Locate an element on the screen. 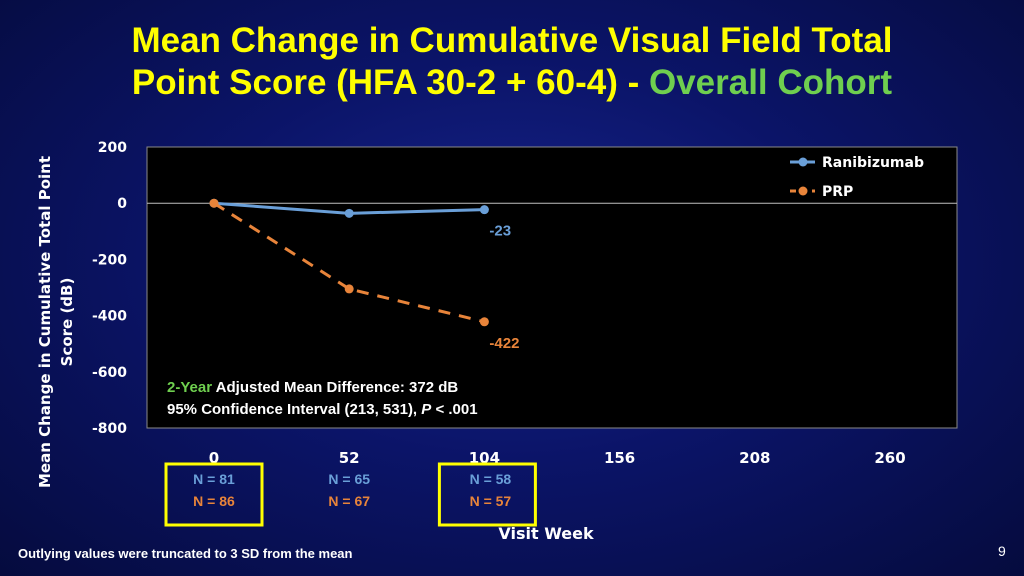  legend-marker-prp is located at coordinates (803, 191).